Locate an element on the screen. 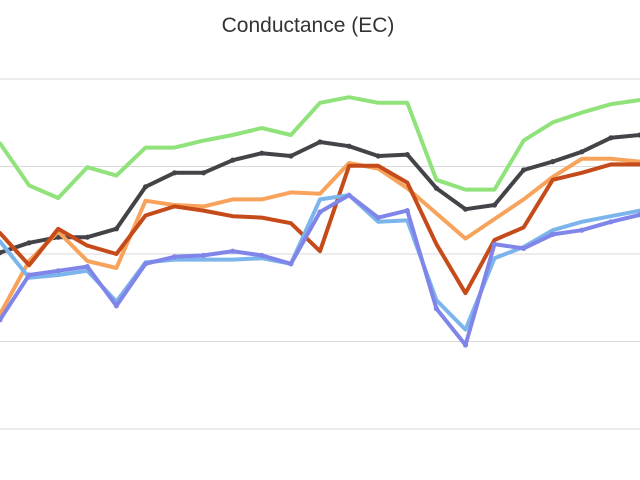 The height and width of the screenshot is (480, 640). chart-title: Conductance (EC) is located at coordinates (308, 25).